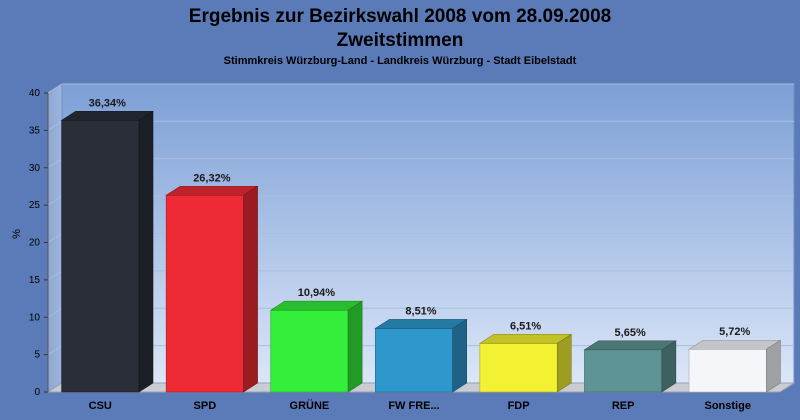  I want to click on y-tick-label: 15, so click(35, 280).